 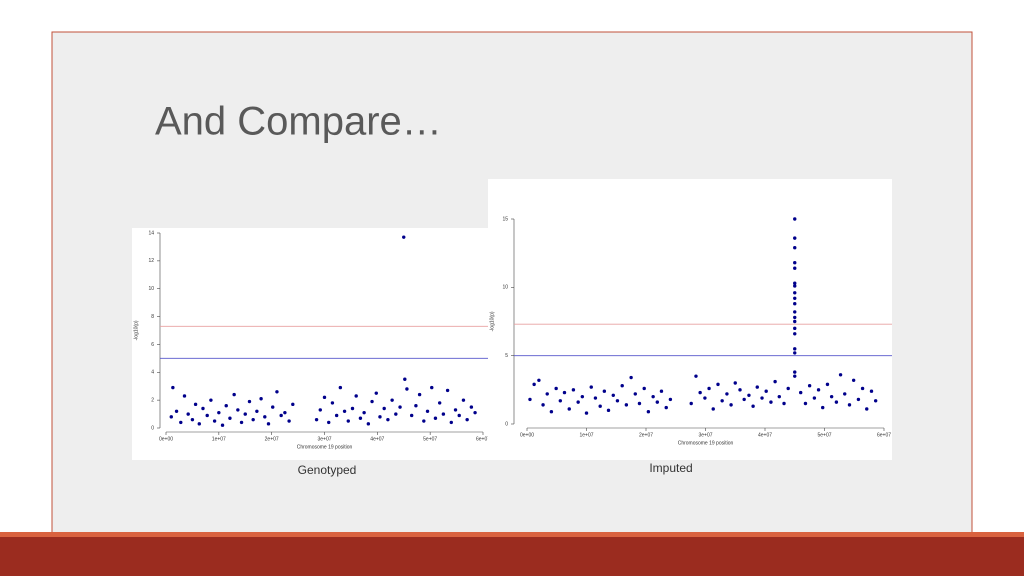 What do you see at coordinates (505, 219) in the screenshot?
I see `y-tick-label: 15` at bounding box center [505, 219].